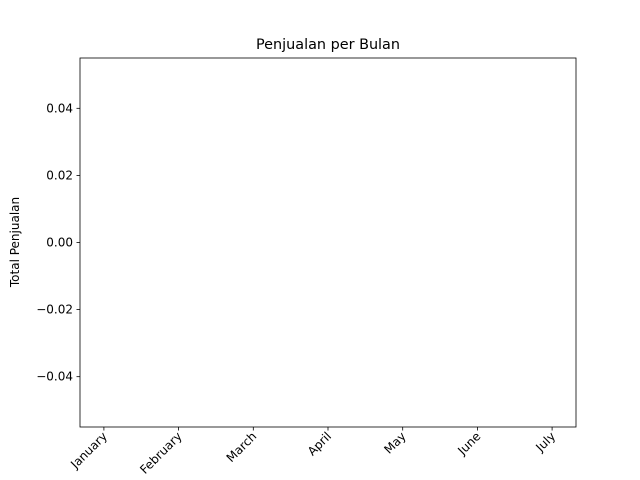 This screenshot has height=480, width=640. What do you see at coordinates (15, 242) in the screenshot?
I see `y-axis-label: Total Penjualan` at bounding box center [15, 242].